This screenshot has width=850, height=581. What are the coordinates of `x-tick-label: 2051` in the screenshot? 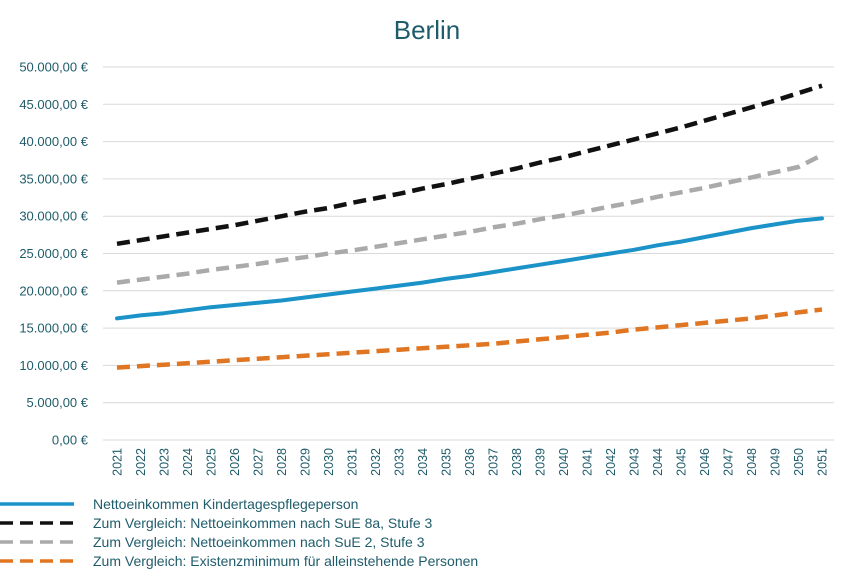 It's located at (823, 462).